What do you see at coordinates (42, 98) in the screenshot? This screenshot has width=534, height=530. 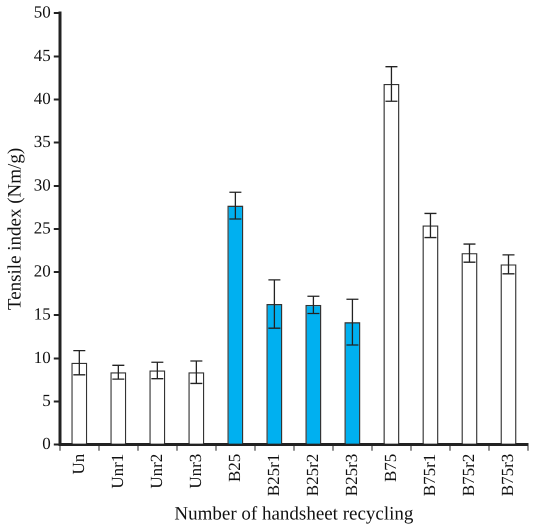 I see `y-tick-label: 40` at bounding box center [42, 98].